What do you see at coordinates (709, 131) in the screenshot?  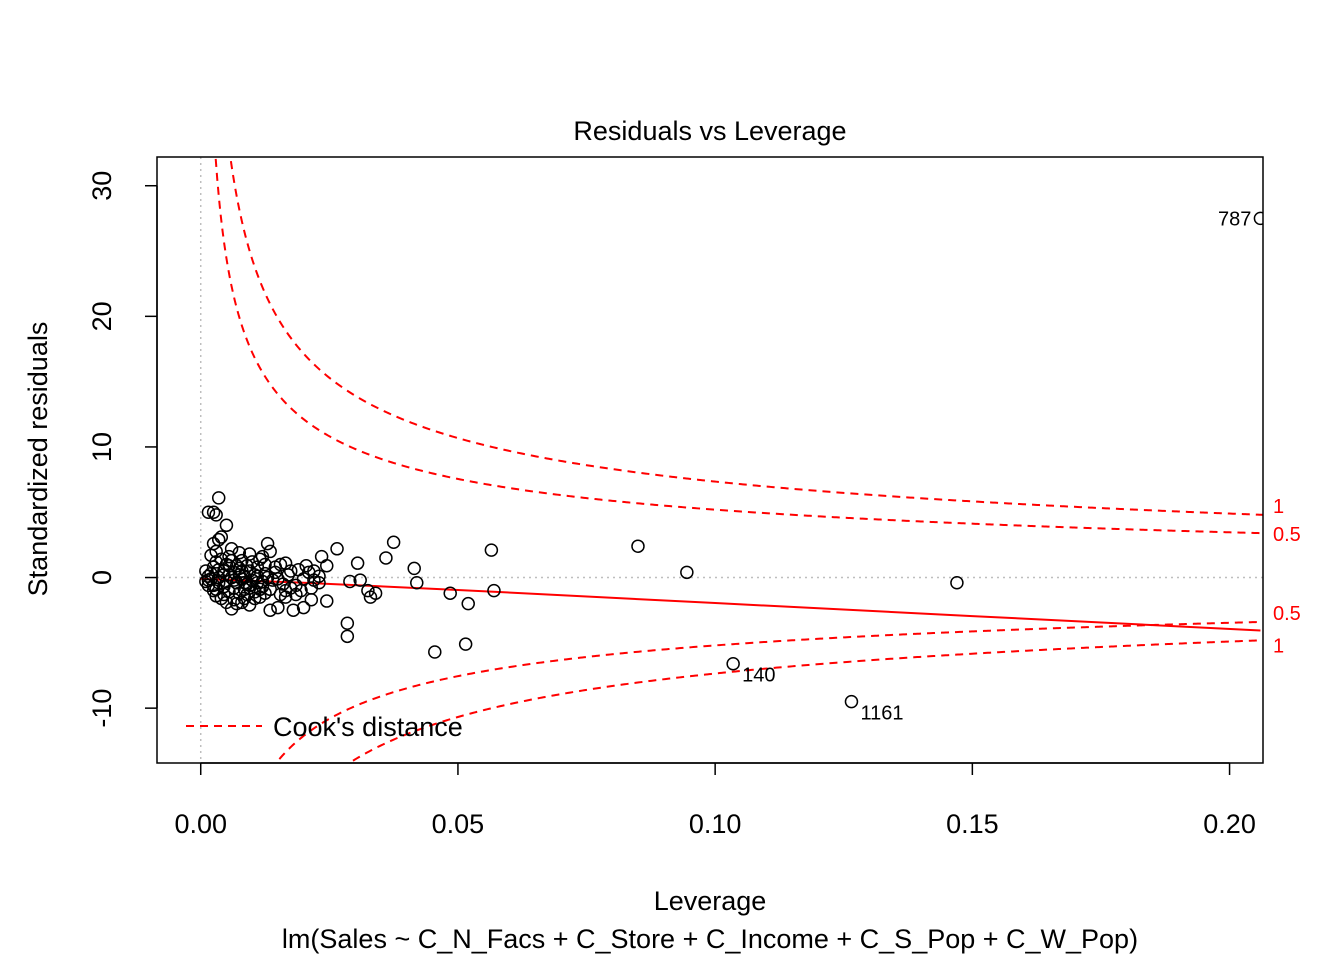 I see `chart-title: Residuals vs Leverage` at bounding box center [709, 131].